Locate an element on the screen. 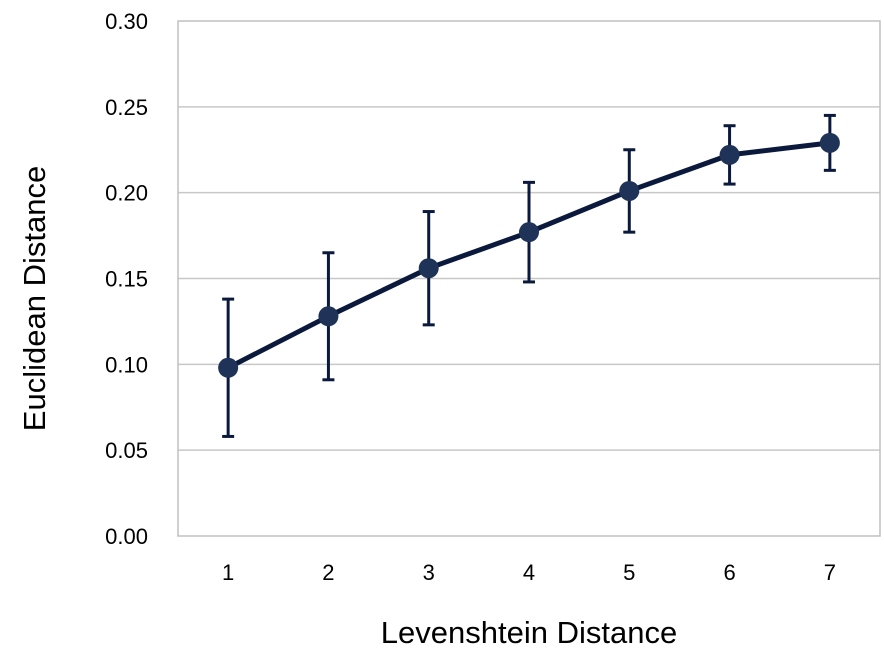 The width and height of the screenshot is (884, 649). x-tick-label: 3 is located at coordinates (429, 572).